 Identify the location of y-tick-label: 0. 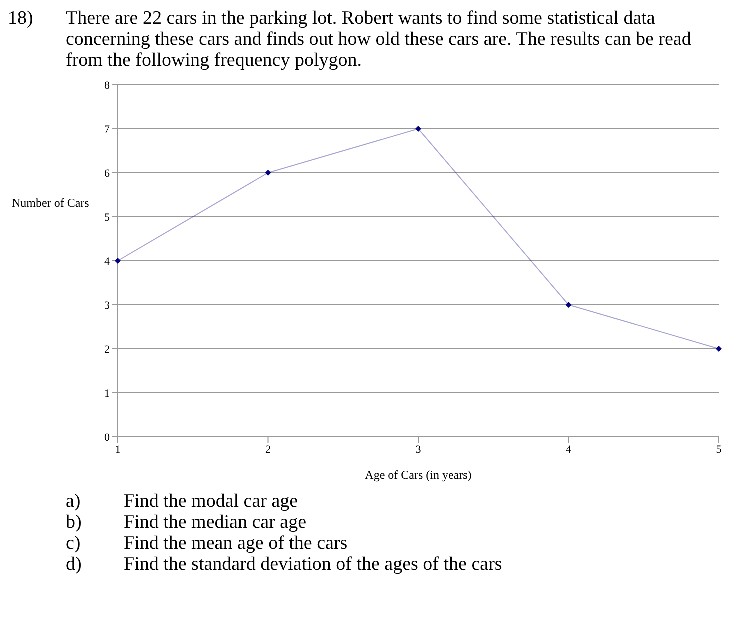
(107, 438).